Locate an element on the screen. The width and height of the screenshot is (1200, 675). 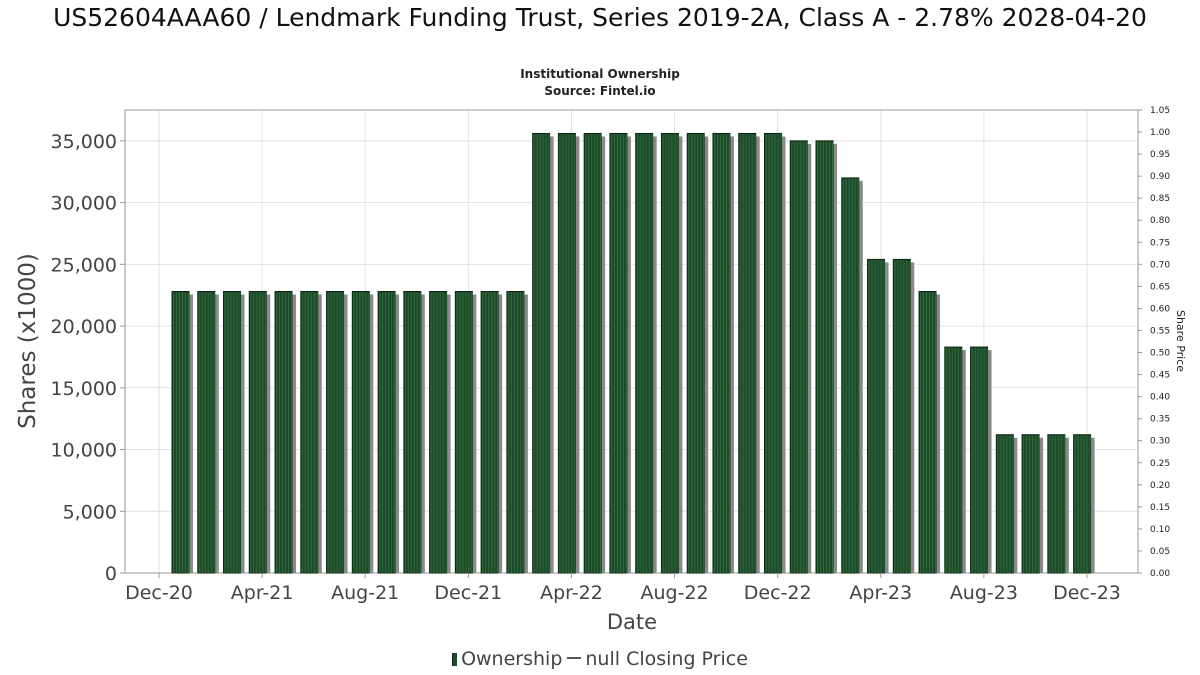
price-legend-line is located at coordinates (574, 658).